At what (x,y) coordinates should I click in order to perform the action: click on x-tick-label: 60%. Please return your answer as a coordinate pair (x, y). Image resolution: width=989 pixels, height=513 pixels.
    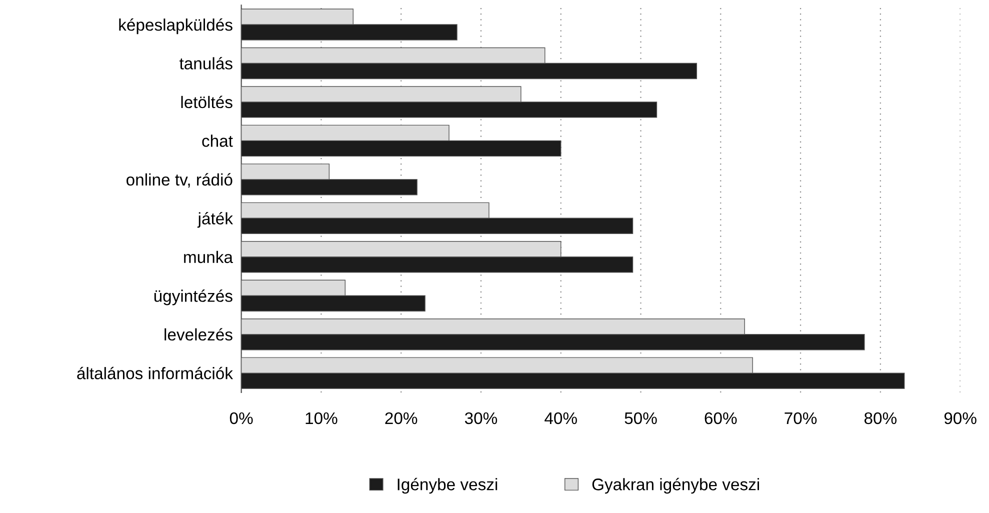
    Looking at the image, I should click on (720, 418).